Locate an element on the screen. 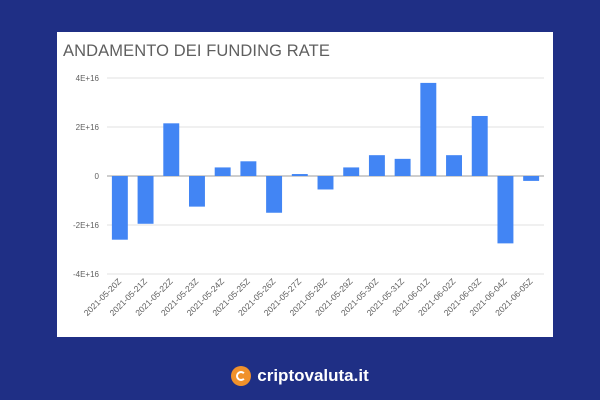 The height and width of the screenshot is (400, 600). y-tick-label: -2E+16 is located at coordinates (86, 225).